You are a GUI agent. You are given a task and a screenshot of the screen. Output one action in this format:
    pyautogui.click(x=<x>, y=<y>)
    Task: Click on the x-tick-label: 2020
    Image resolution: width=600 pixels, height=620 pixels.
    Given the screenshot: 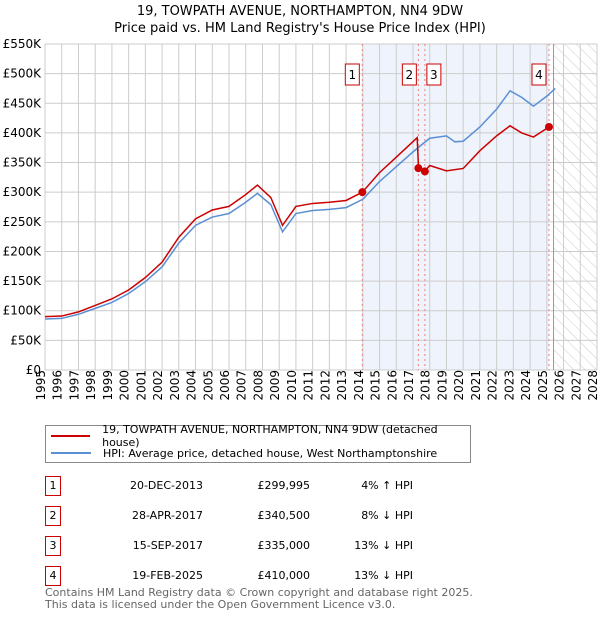 What is the action you would take?
    pyautogui.click(x=459, y=385)
    